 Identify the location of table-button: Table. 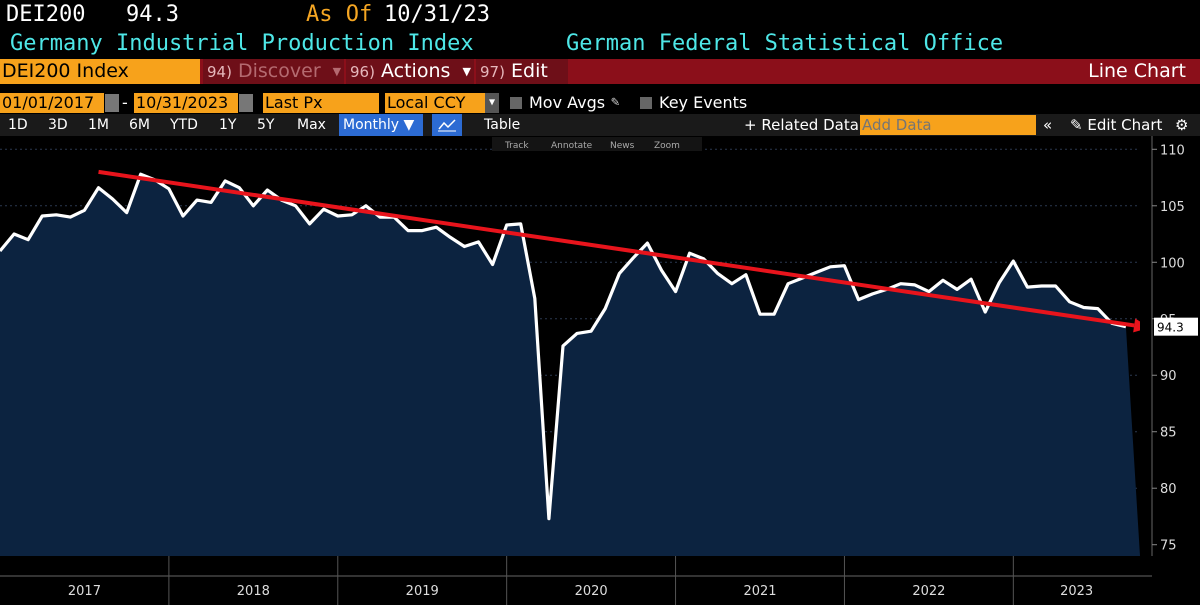
(502, 125).